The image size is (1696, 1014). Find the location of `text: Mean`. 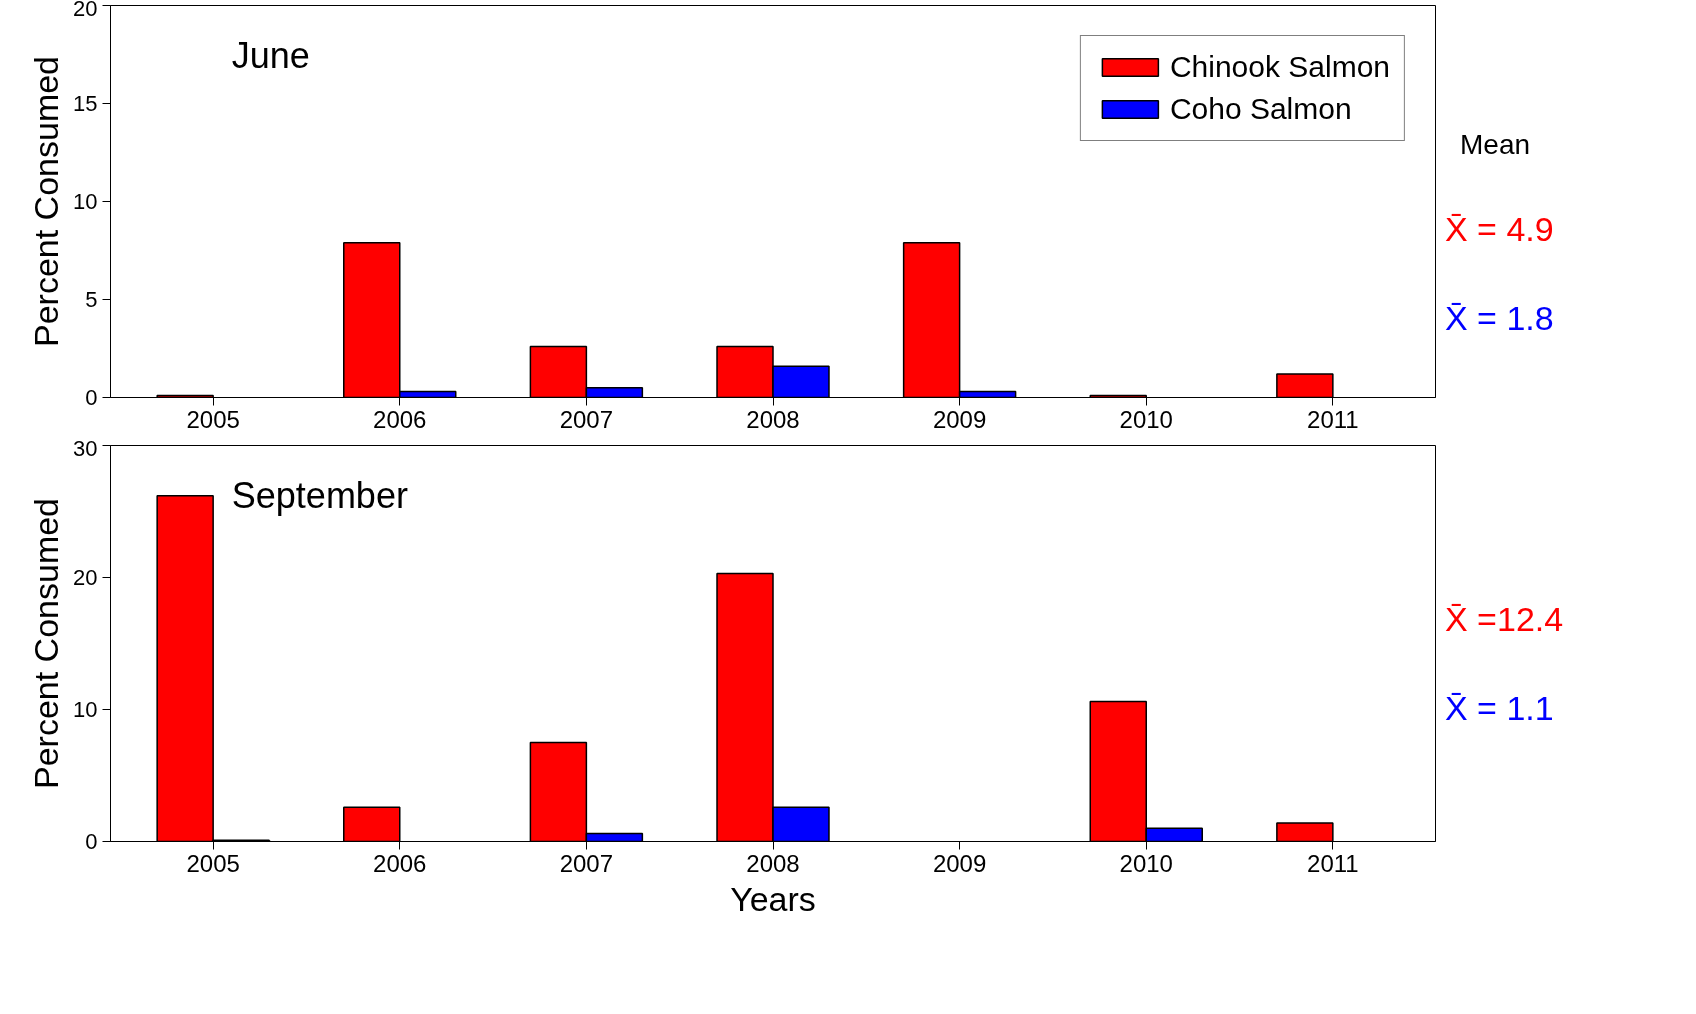

text: Mean is located at coordinates (1496, 145).